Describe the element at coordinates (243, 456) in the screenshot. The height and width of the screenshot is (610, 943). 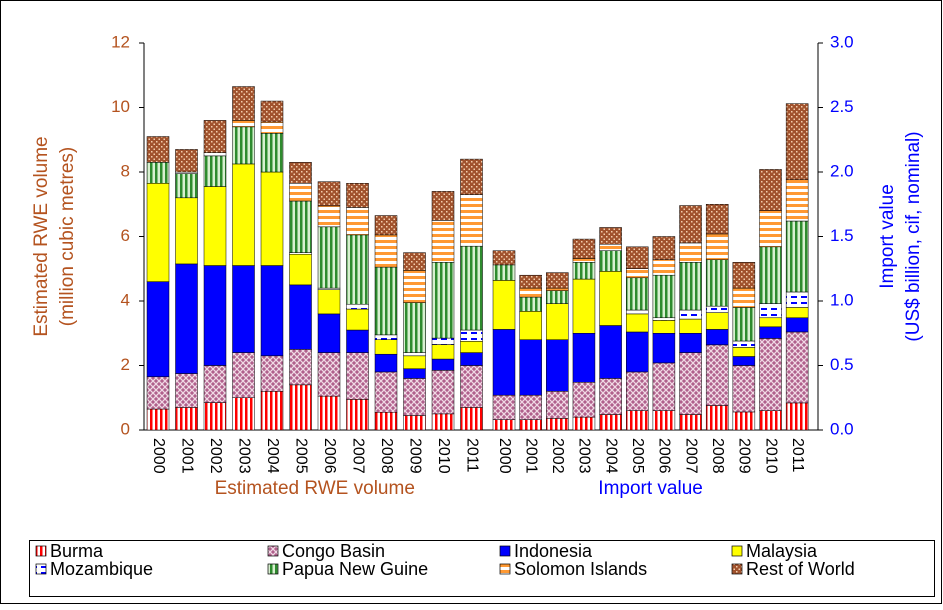
I see `x-tick-label: 2003` at that location.